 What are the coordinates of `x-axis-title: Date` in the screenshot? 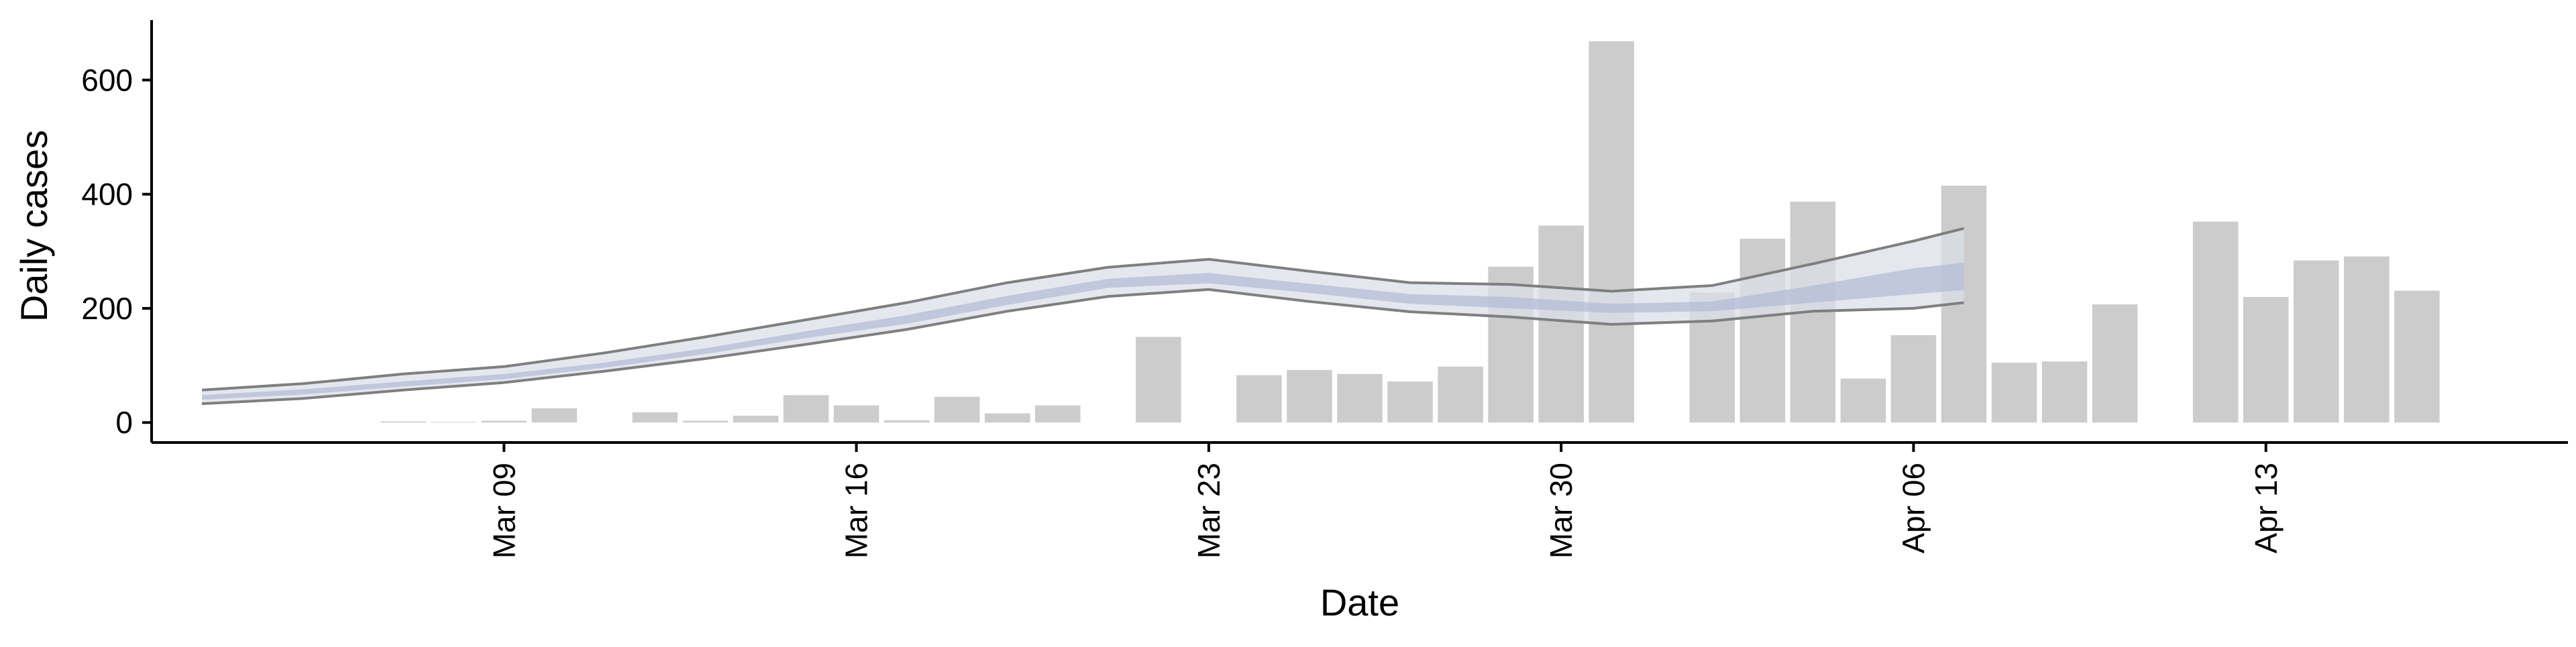 It's located at (1359, 602).